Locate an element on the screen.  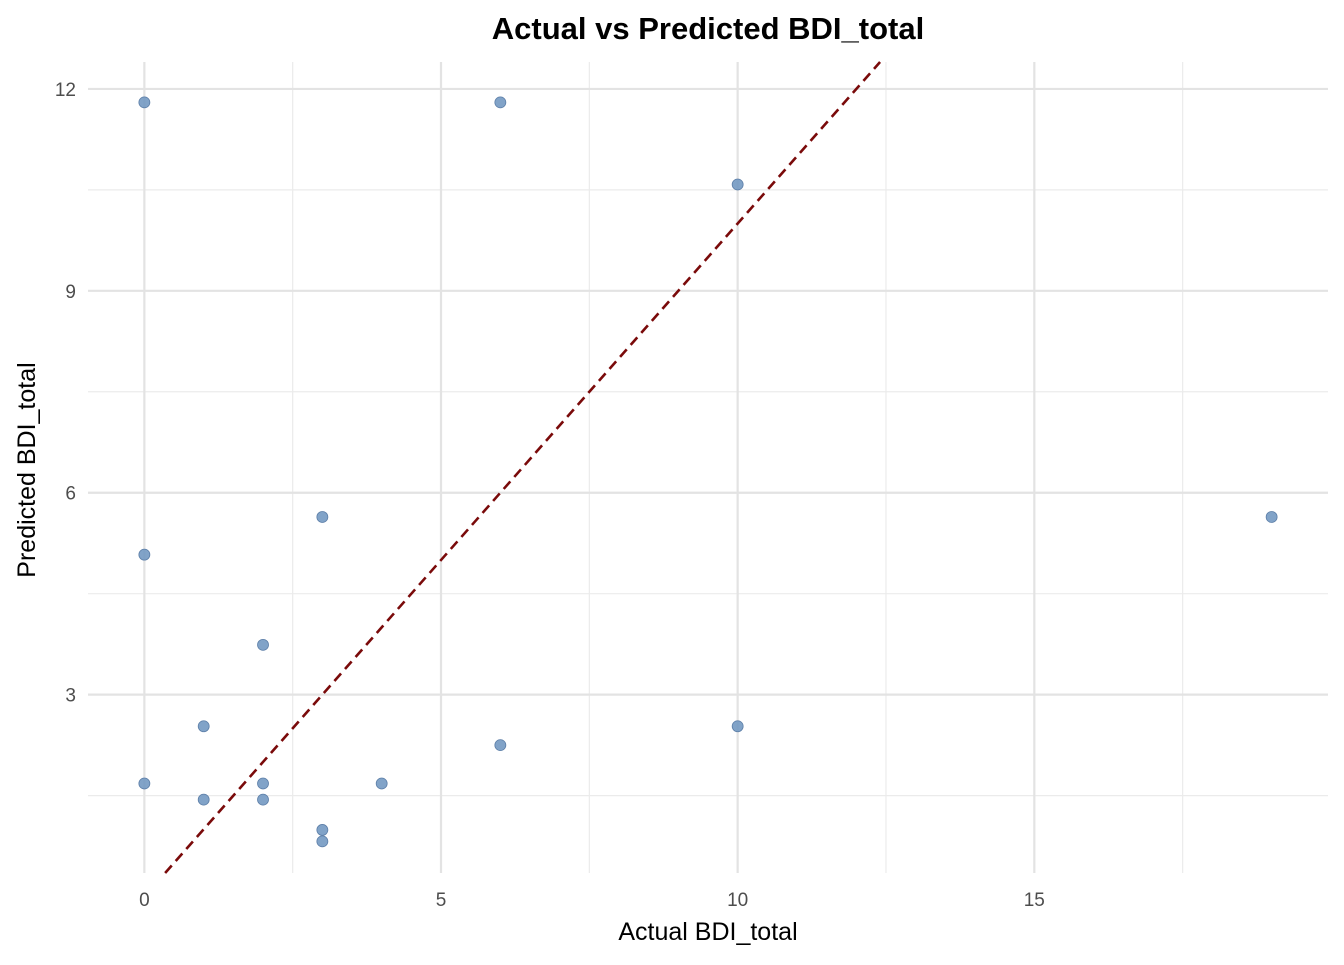
chart-title: Actual vs Predicted BDI_total is located at coordinates (708, 28).